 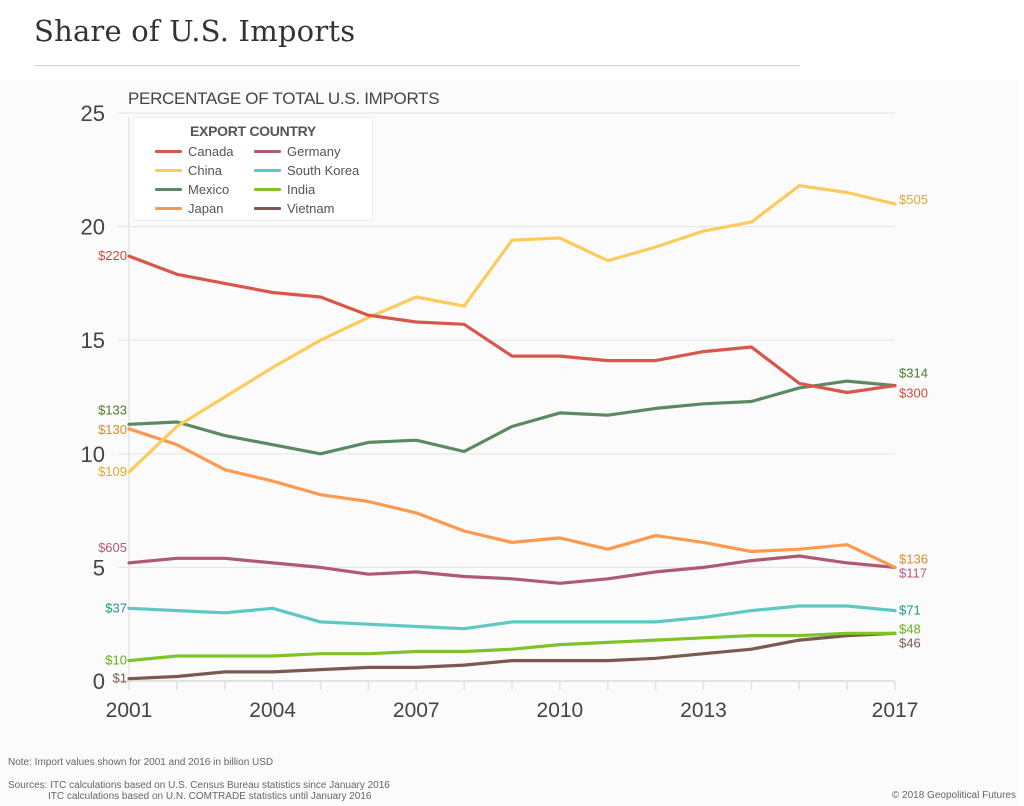 What do you see at coordinates (913, 572) in the screenshot?
I see `end-value-label: $117` at bounding box center [913, 572].